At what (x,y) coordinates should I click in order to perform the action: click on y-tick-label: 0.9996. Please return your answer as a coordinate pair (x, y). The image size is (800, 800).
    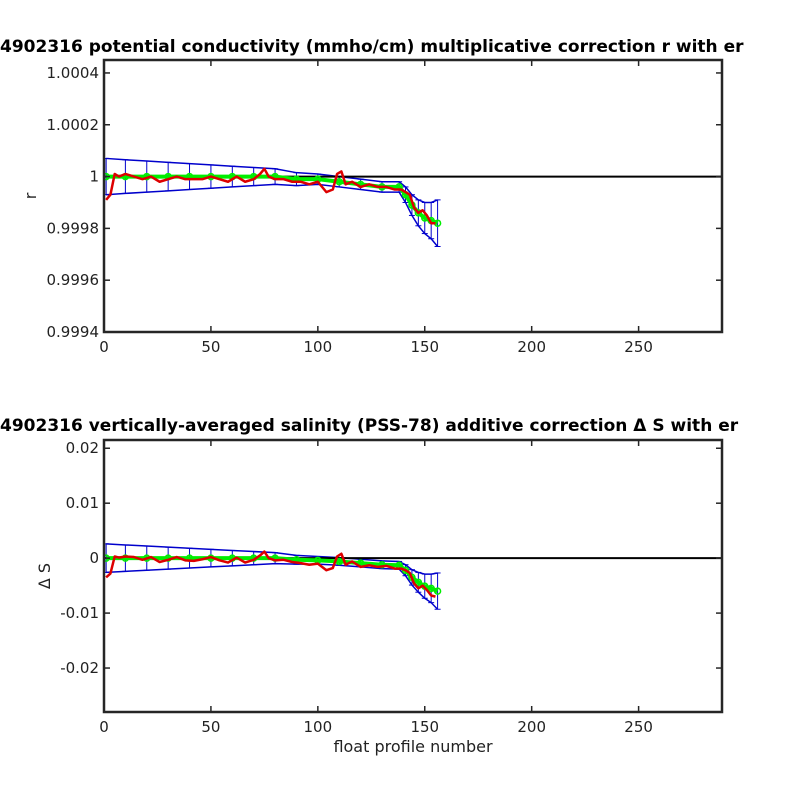
    Looking at the image, I should click on (73, 280).